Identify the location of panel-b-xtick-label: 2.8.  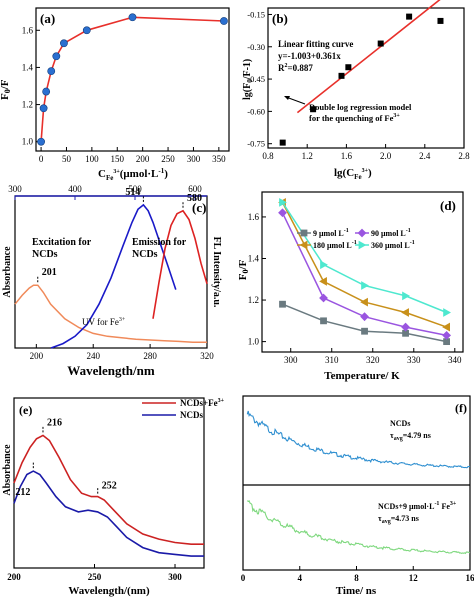
(464, 156).